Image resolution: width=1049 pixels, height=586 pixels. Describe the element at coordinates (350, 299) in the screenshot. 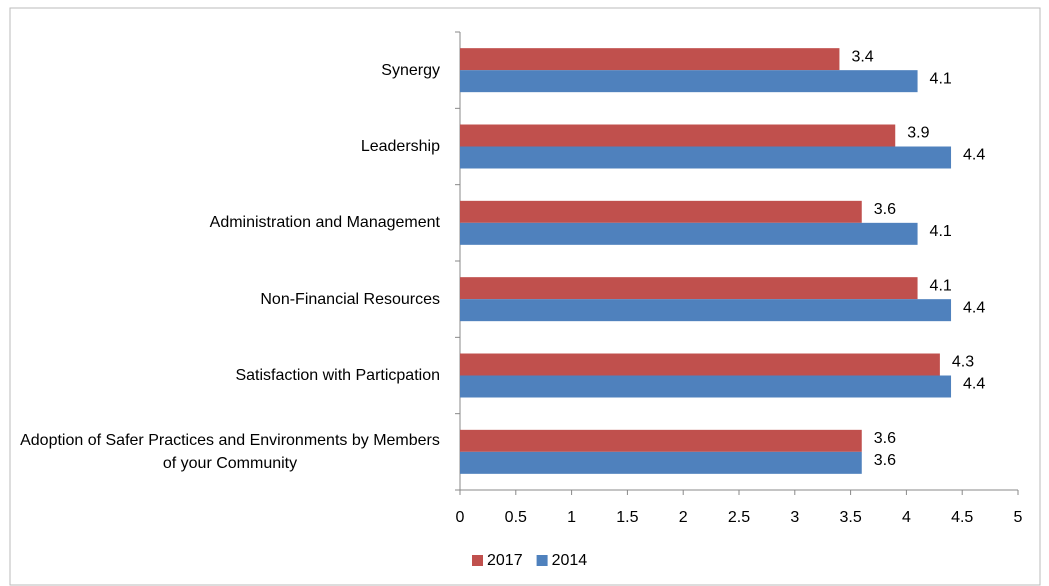

I see `category-text: Non-Financial Resources` at that location.